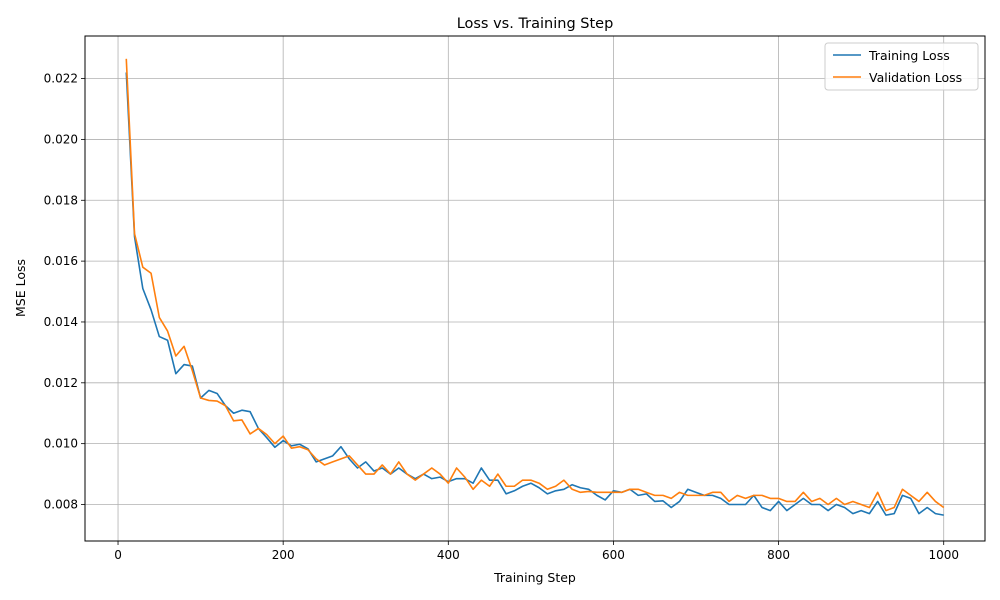  I want to click on y-tick-label: 0.016, so click(61, 261).